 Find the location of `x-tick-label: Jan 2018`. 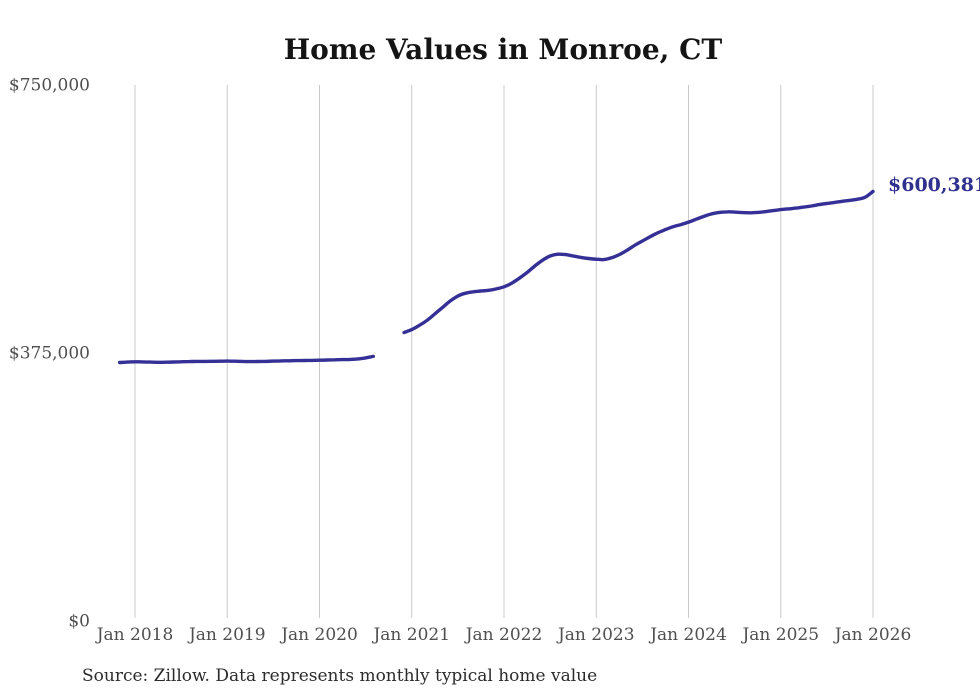

x-tick-label: Jan 2018 is located at coordinates (134, 635).